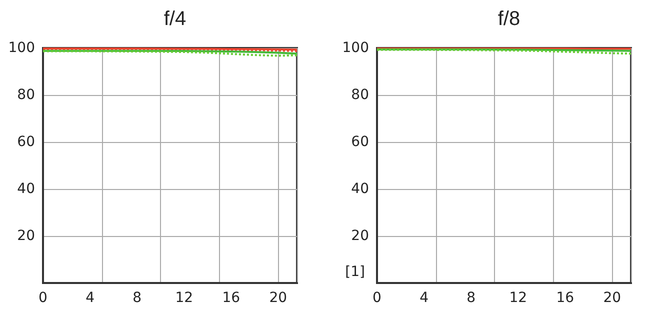 Image resolution: width=650 pixels, height=328 pixels. I want to click on chart-title: f/4, so click(175, 19).